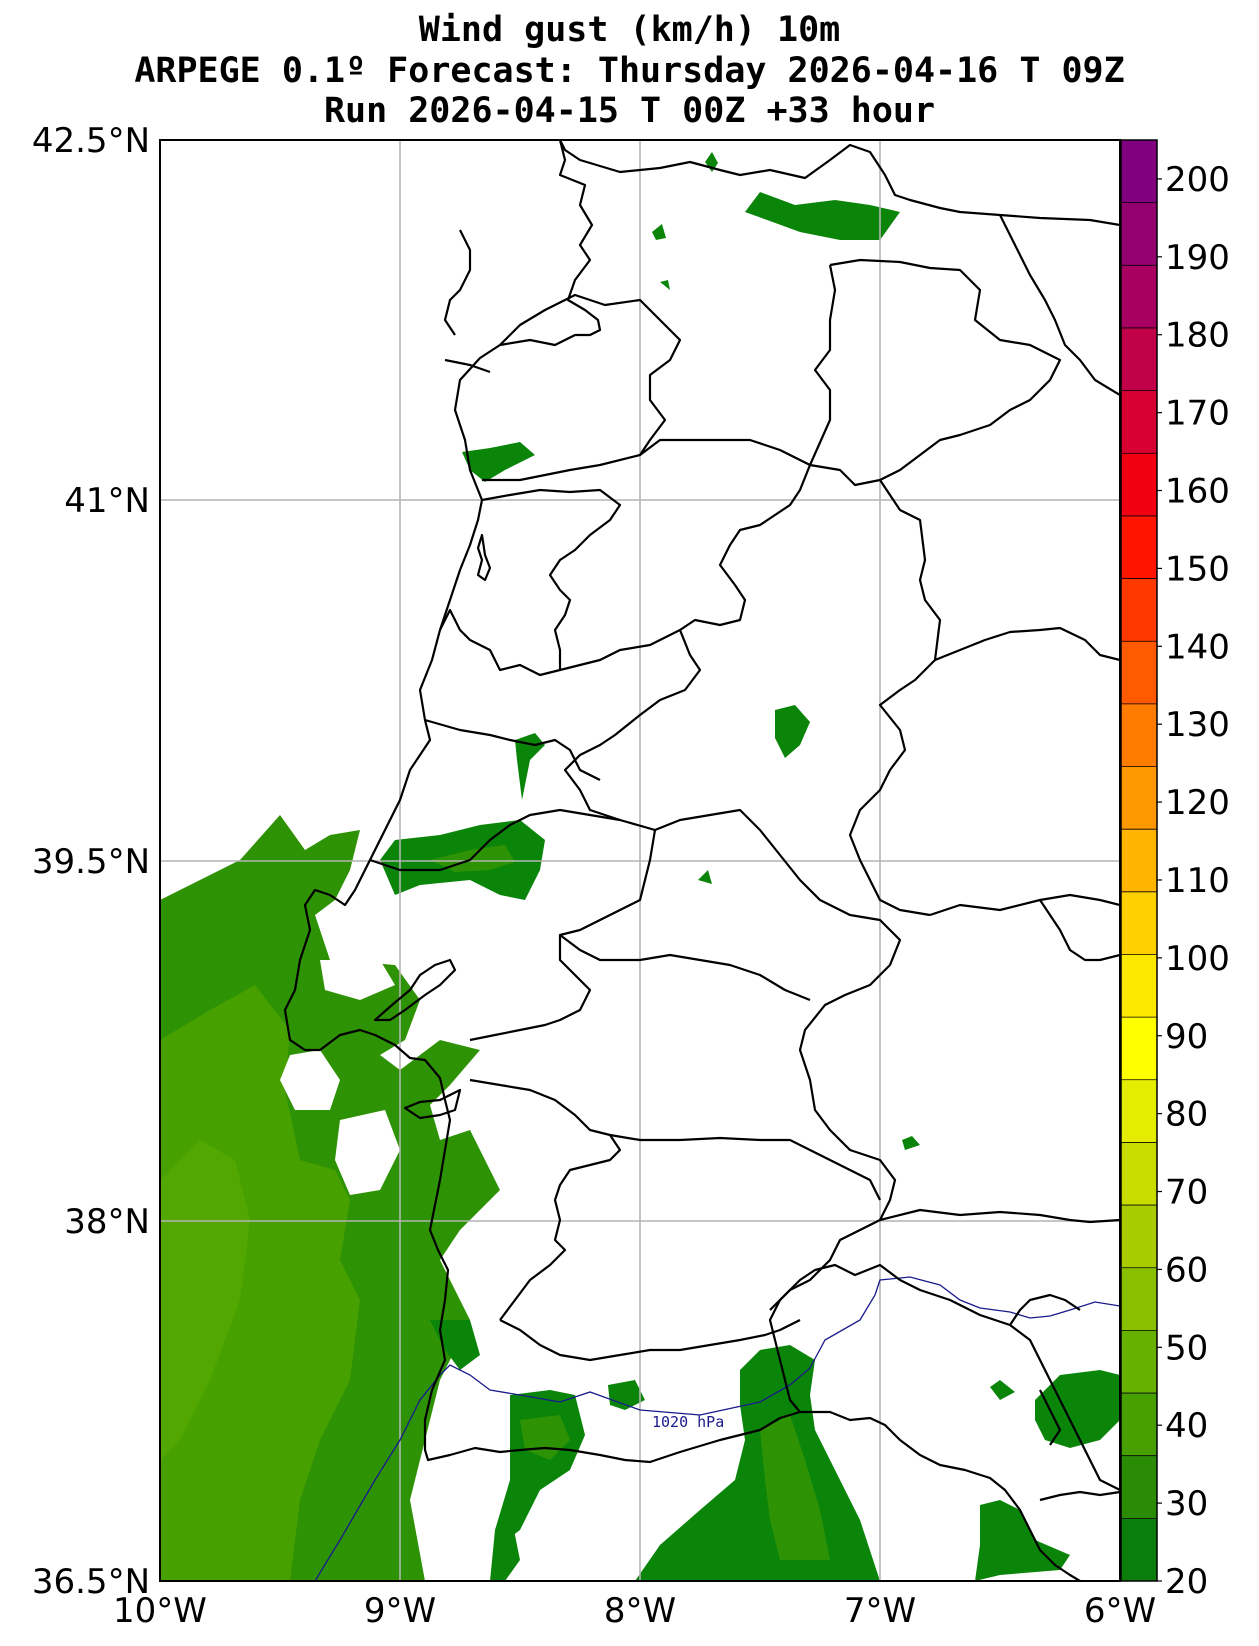 This screenshot has width=1259, height=1646. Describe the element at coordinates (1197, 647) in the screenshot. I see `colorbar-tick-label: 140` at that location.